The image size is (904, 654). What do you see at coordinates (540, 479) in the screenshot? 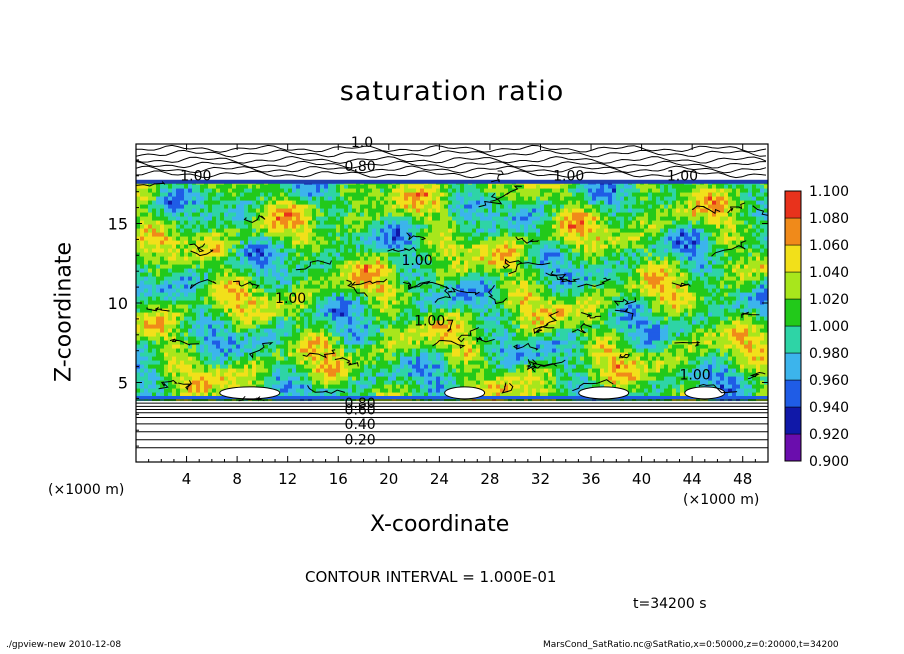
I see `x-tick-label: 32` at bounding box center [540, 479].